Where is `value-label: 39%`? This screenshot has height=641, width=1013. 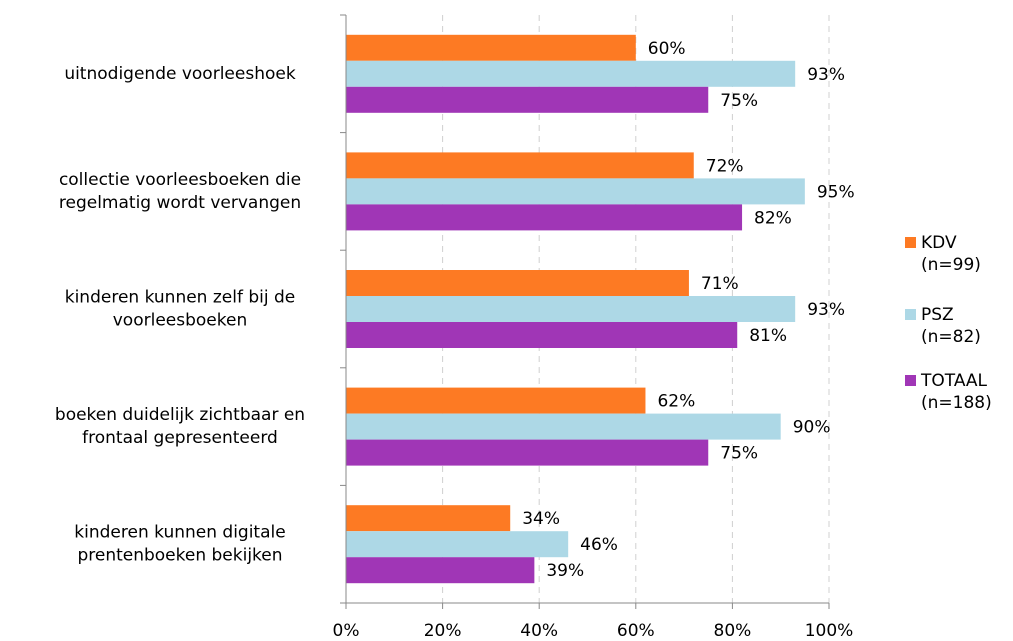
value-label: 39% is located at coordinates (565, 571).